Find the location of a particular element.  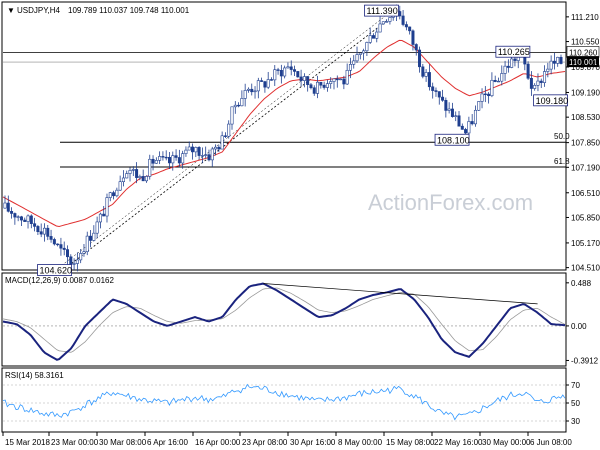

watermark: ActionForex.com is located at coordinates (450, 202).